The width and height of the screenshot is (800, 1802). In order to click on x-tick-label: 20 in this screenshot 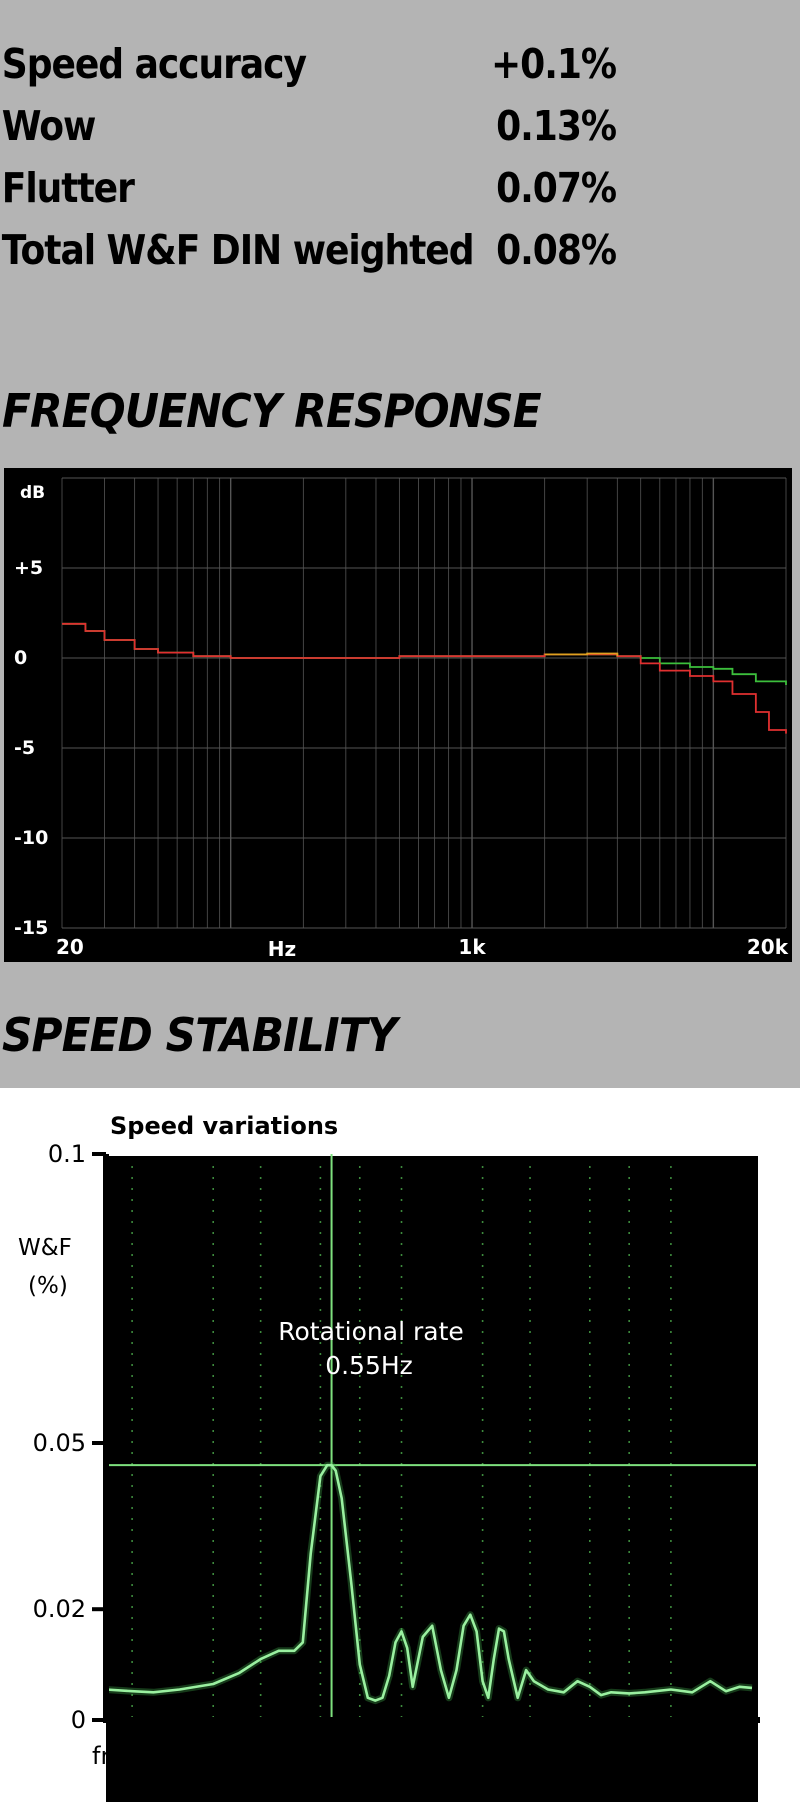, I will do `click(70, 947)`.